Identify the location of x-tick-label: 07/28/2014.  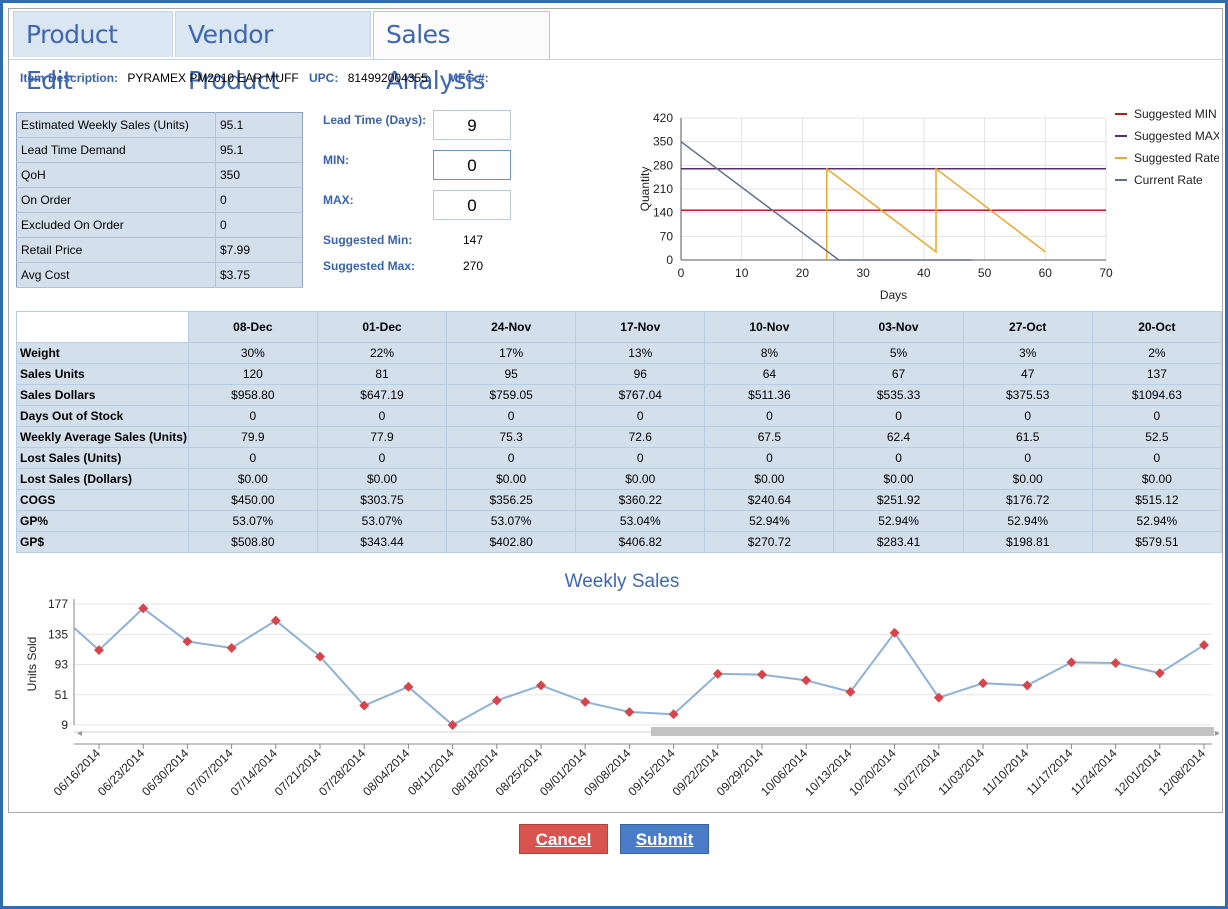
(342, 772).